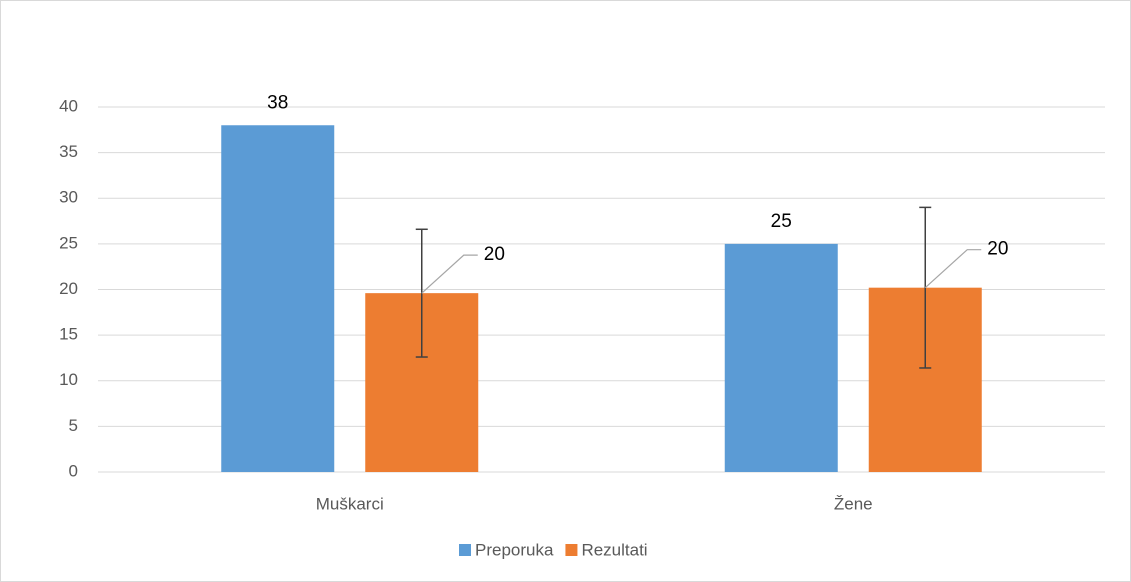 The height and width of the screenshot is (582, 1131). Describe the element at coordinates (68, 105) in the screenshot. I see `y-tick-label: 40` at that location.